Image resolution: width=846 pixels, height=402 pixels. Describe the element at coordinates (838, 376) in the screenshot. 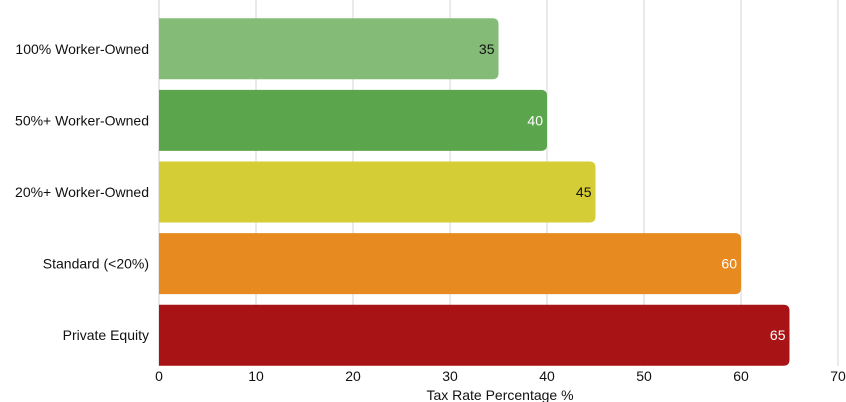

I see `x-tick-label: 70` at that location.